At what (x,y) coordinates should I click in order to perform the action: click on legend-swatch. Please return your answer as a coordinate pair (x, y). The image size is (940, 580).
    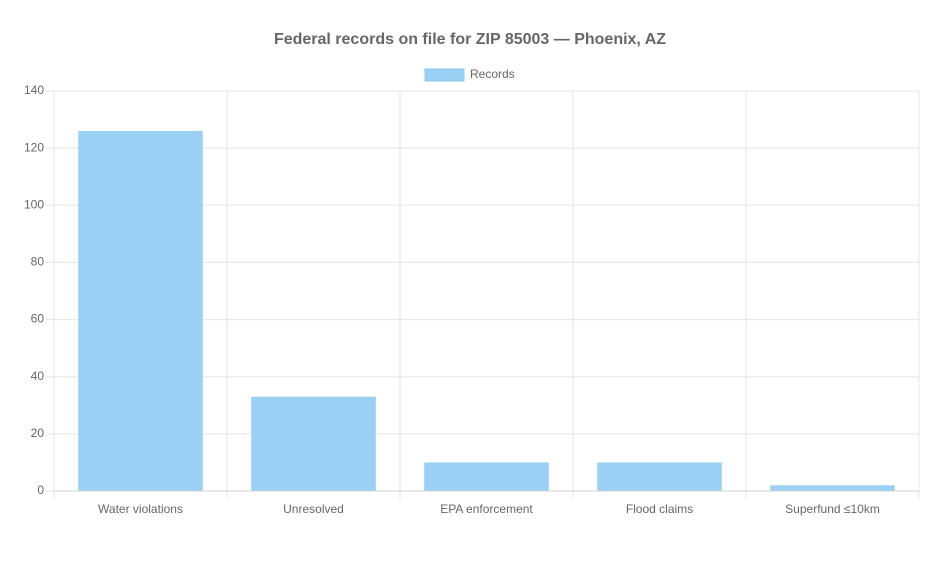
    Looking at the image, I should click on (444, 75).